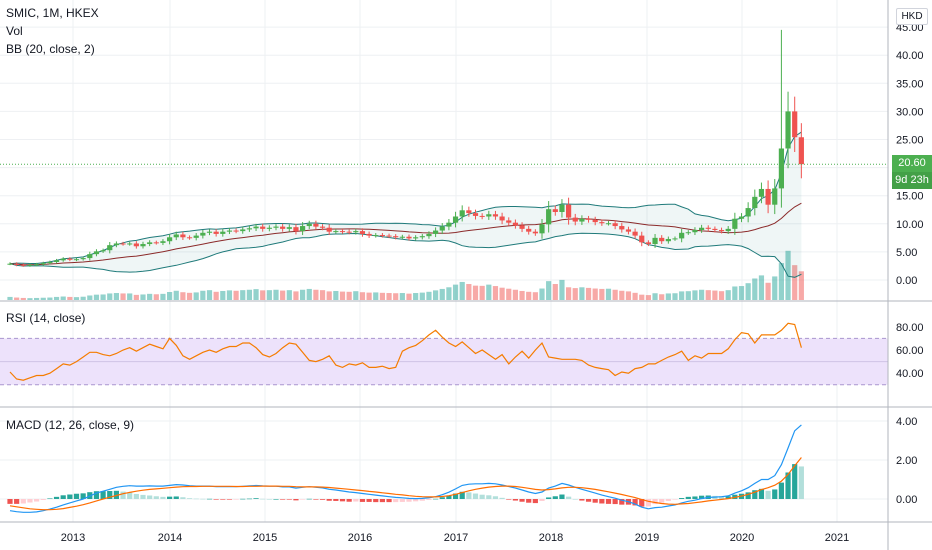 This screenshot has width=932, height=550. I want to click on symbol-title: SMIC, 1M, HKEX, so click(52, 13).